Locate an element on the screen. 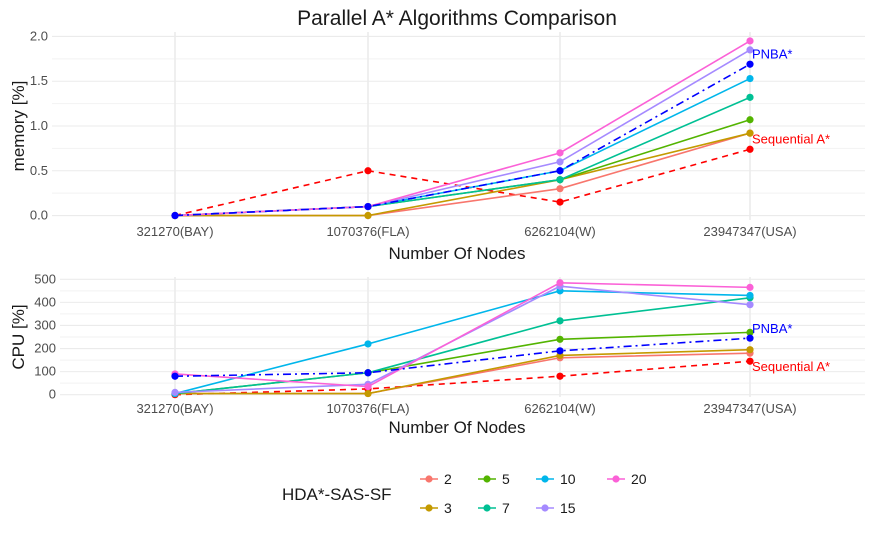 Image resolution: width=875 pixels, height=545 pixels. legend-title: HDA*-SAS-SF is located at coordinates (337, 494).